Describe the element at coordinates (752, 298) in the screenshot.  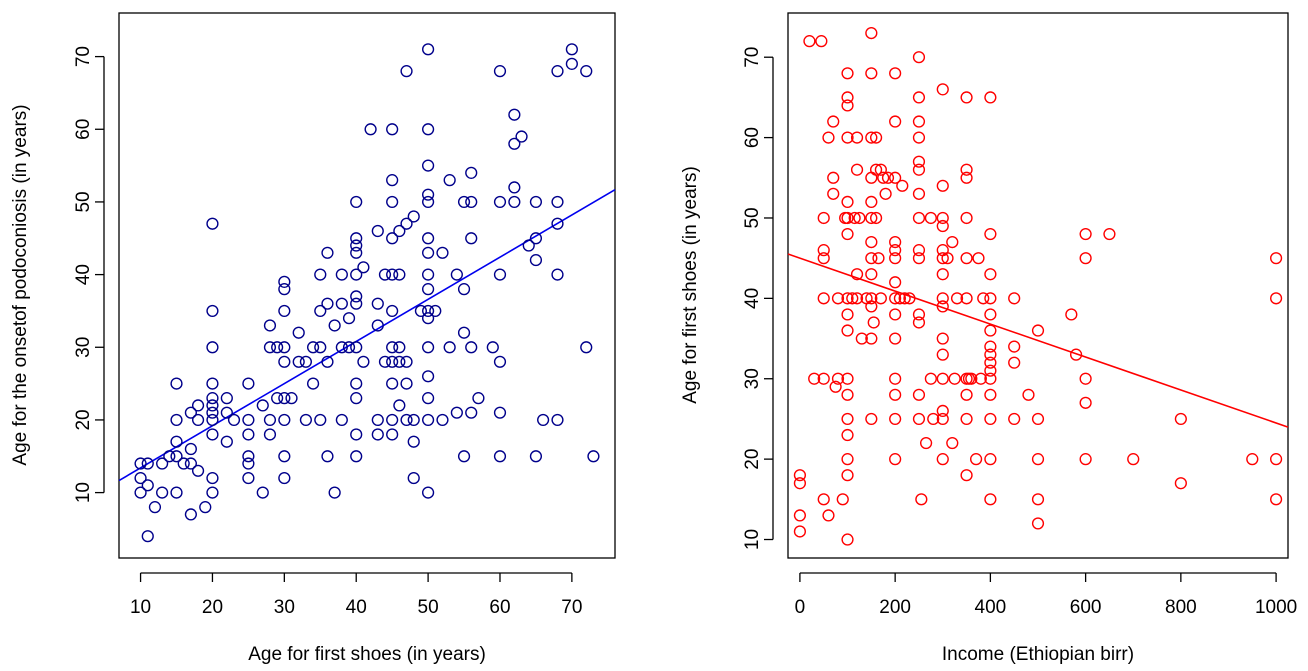
I see `right-y-tick-label: 40` at that location.